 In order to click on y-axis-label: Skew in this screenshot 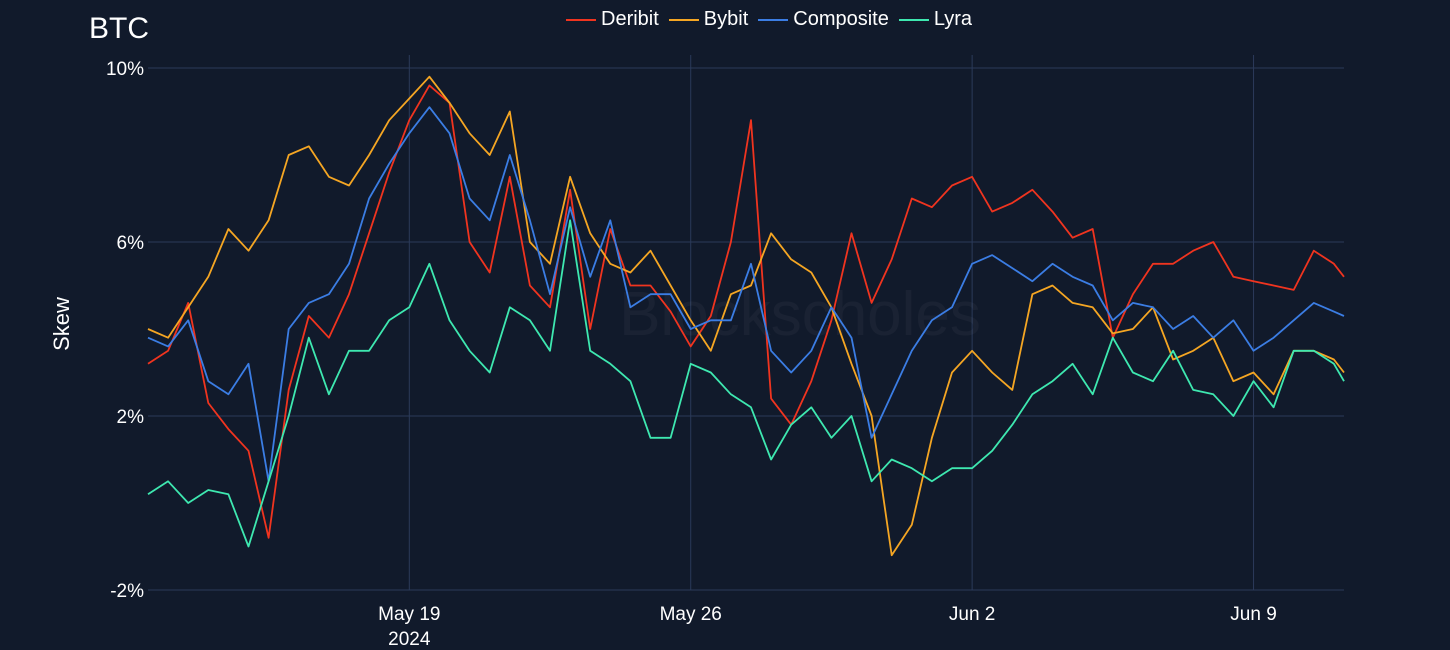, I will do `click(61, 324)`.